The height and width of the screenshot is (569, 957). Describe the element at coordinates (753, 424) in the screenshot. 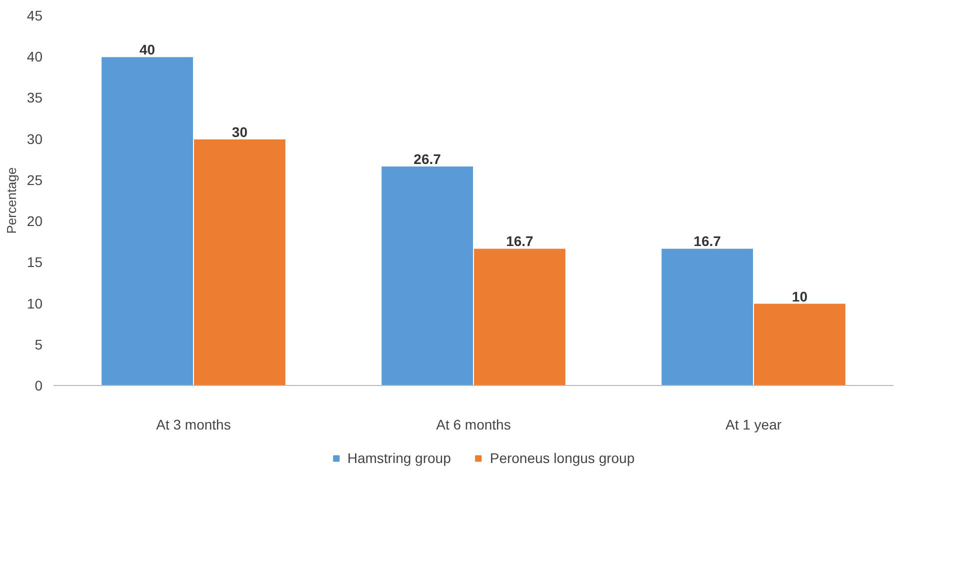

I see `x-tick-label: At 1 year` at that location.